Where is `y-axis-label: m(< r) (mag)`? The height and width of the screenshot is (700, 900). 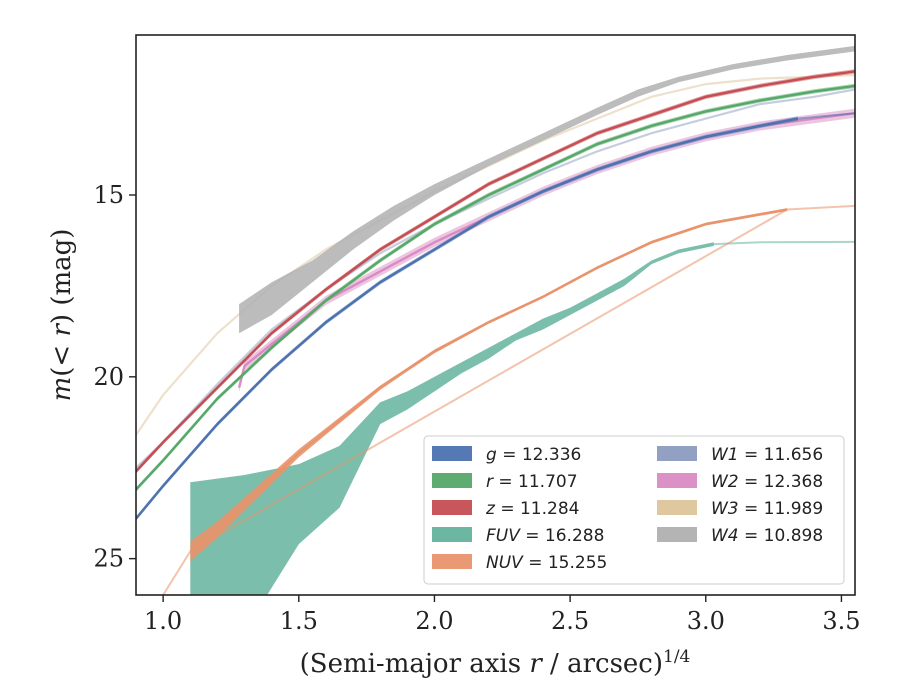 y-axis-label: m(< r) (mag) is located at coordinates (62, 315).